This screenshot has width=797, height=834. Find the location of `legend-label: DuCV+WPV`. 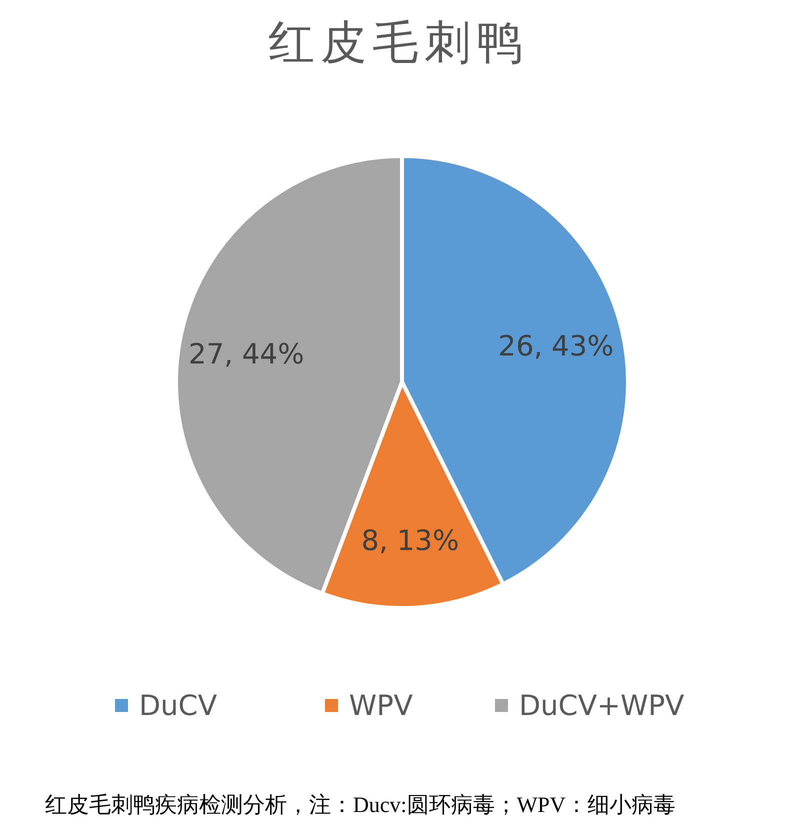

legend-label: DuCV+WPV is located at coordinates (601, 705).